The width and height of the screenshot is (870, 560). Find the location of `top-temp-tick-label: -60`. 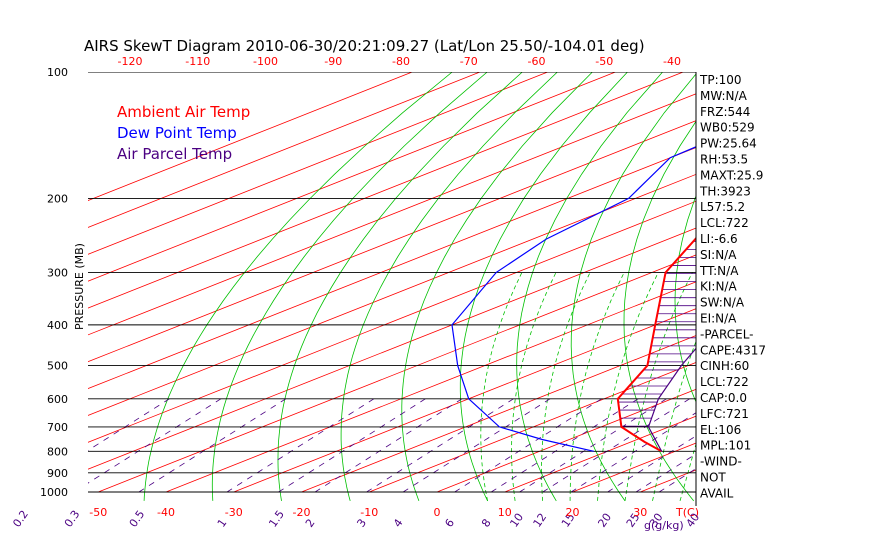

top-temp-tick-label: -60 is located at coordinates (537, 61).